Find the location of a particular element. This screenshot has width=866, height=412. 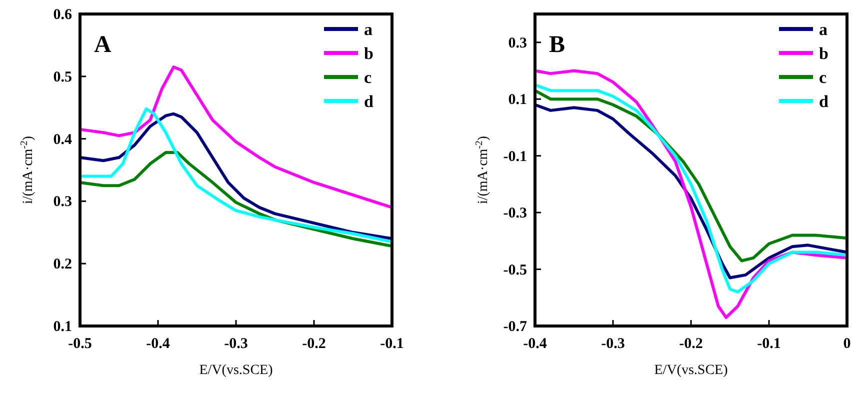

y-tick-label: 0.2 is located at coordinates (62, 264).